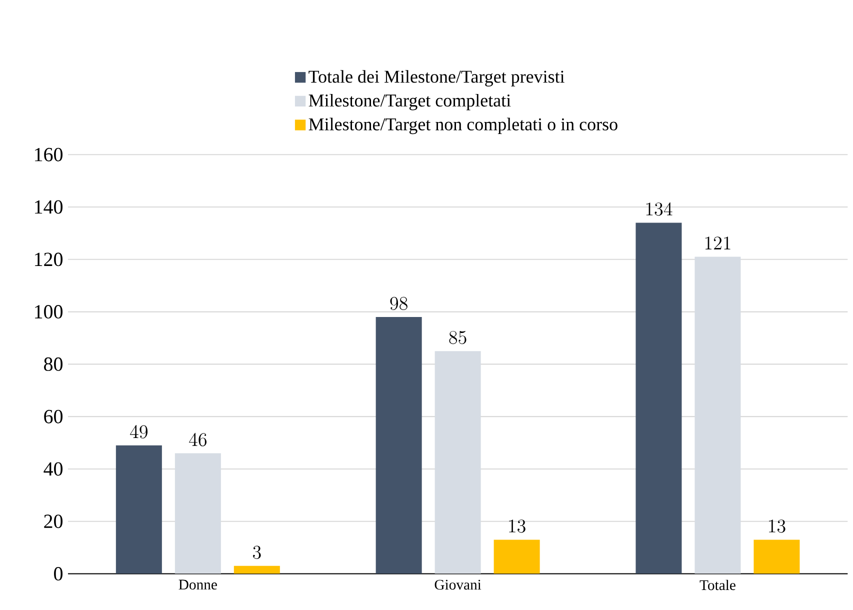  I want to click on y-tick-label: 40, so click(53, 469).